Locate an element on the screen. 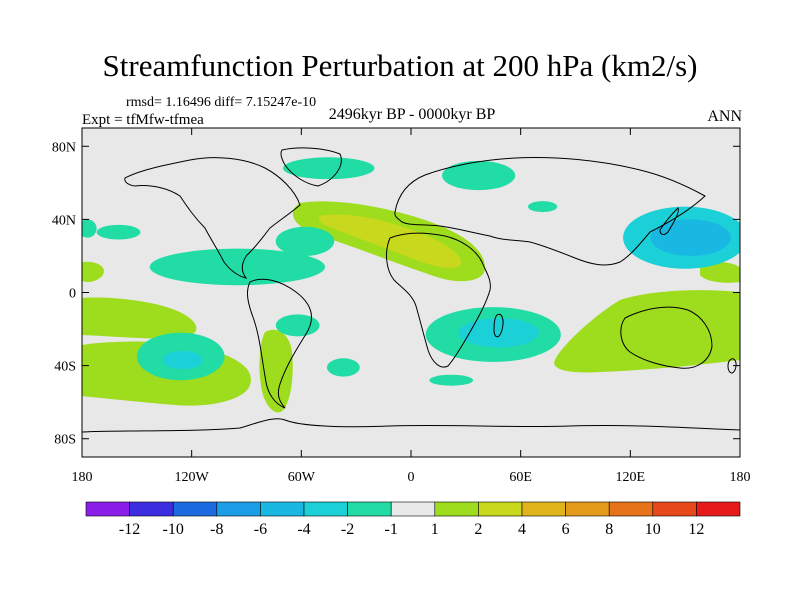 The height and width of the screenshot is (600, 800). x-tick-label-4: 60E is located at coordinates (520, 477).